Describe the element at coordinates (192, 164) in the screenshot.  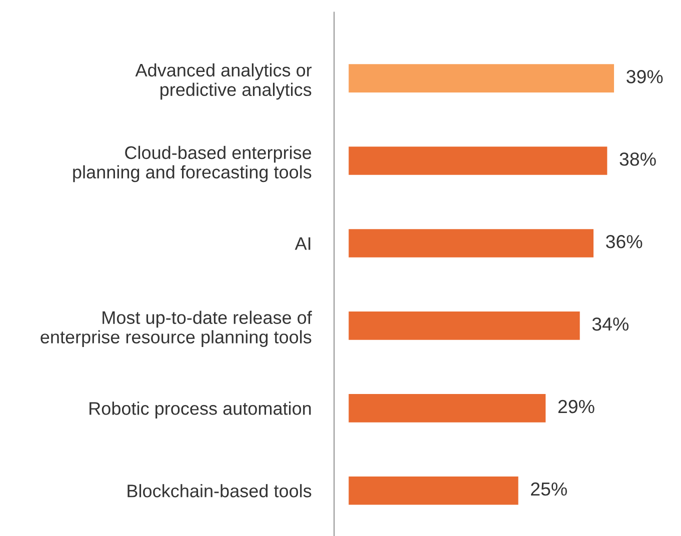
I see `y-tick-label: Cloud-based enterprise planning and forecasting tools` at that location.